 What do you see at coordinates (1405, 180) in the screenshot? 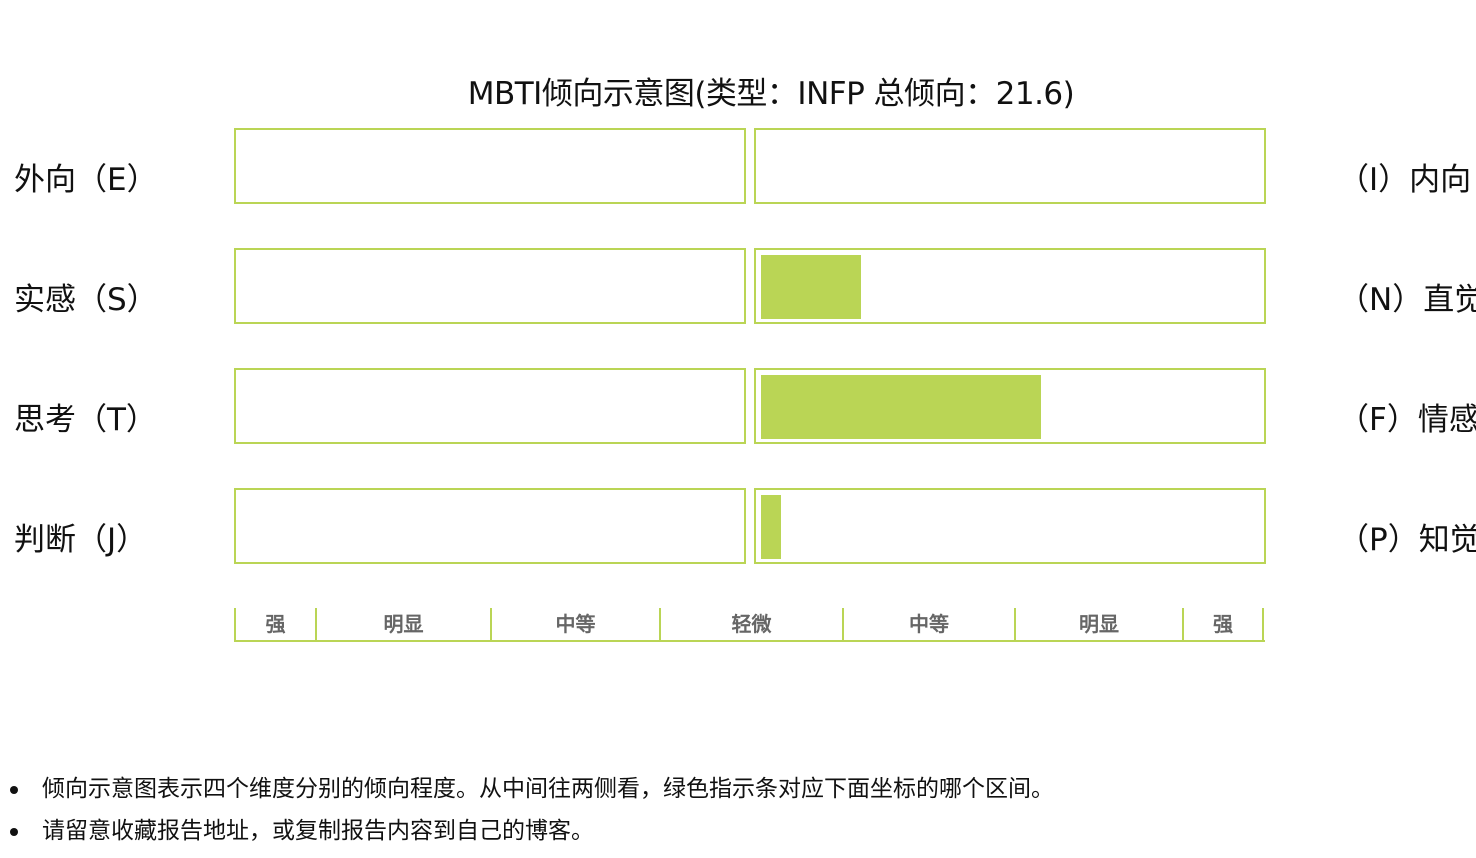
I see `dimension-right-label-ei: （I）内向` at bounding box center [1405, 180].